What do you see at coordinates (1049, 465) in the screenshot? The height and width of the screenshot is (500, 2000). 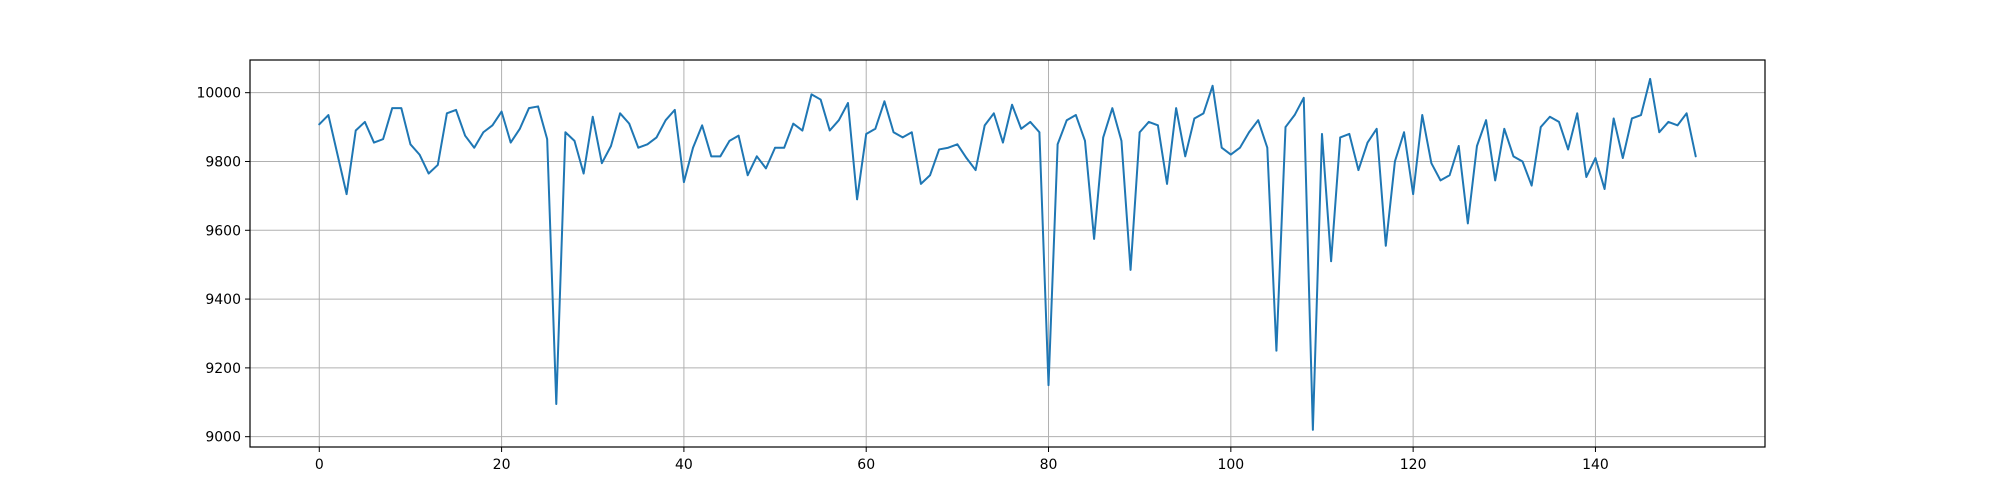 I see `x-tick-label: 80` at bounding box center [1049, 465].